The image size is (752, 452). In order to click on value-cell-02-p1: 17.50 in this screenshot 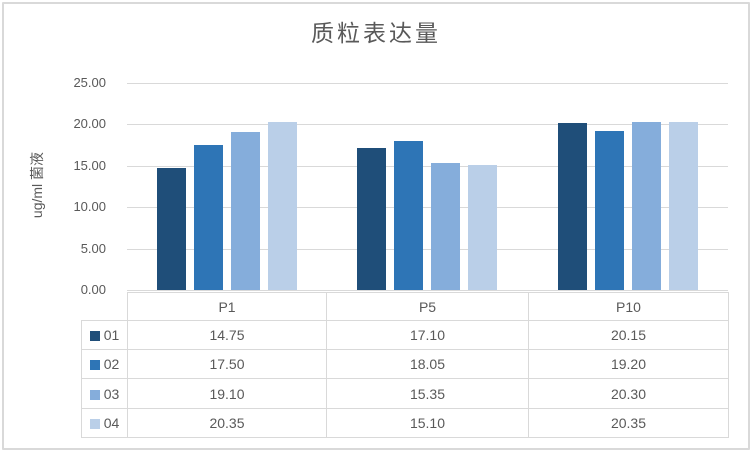, I will do `click(227, 364)`.